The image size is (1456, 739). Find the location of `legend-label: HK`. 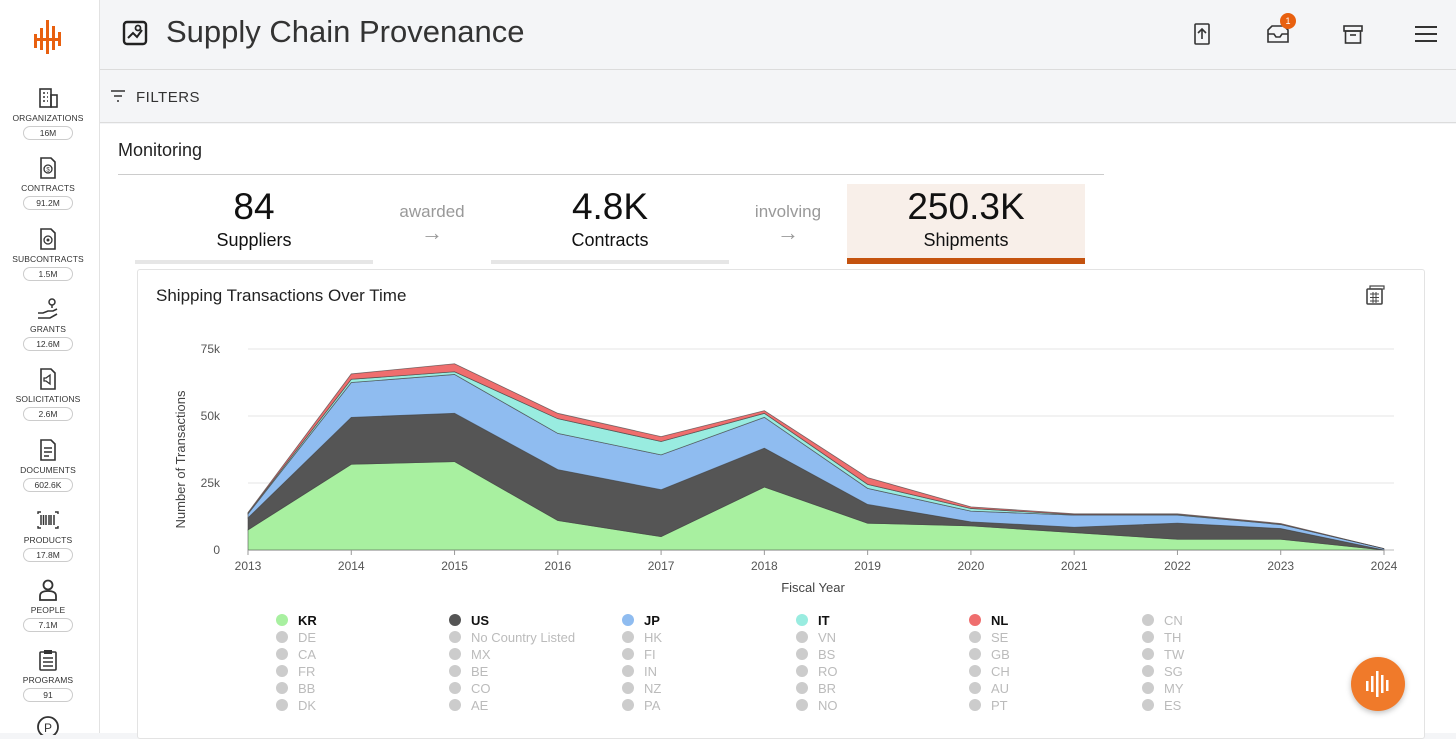

legend-label: HK is located at coordinates (653, 637).